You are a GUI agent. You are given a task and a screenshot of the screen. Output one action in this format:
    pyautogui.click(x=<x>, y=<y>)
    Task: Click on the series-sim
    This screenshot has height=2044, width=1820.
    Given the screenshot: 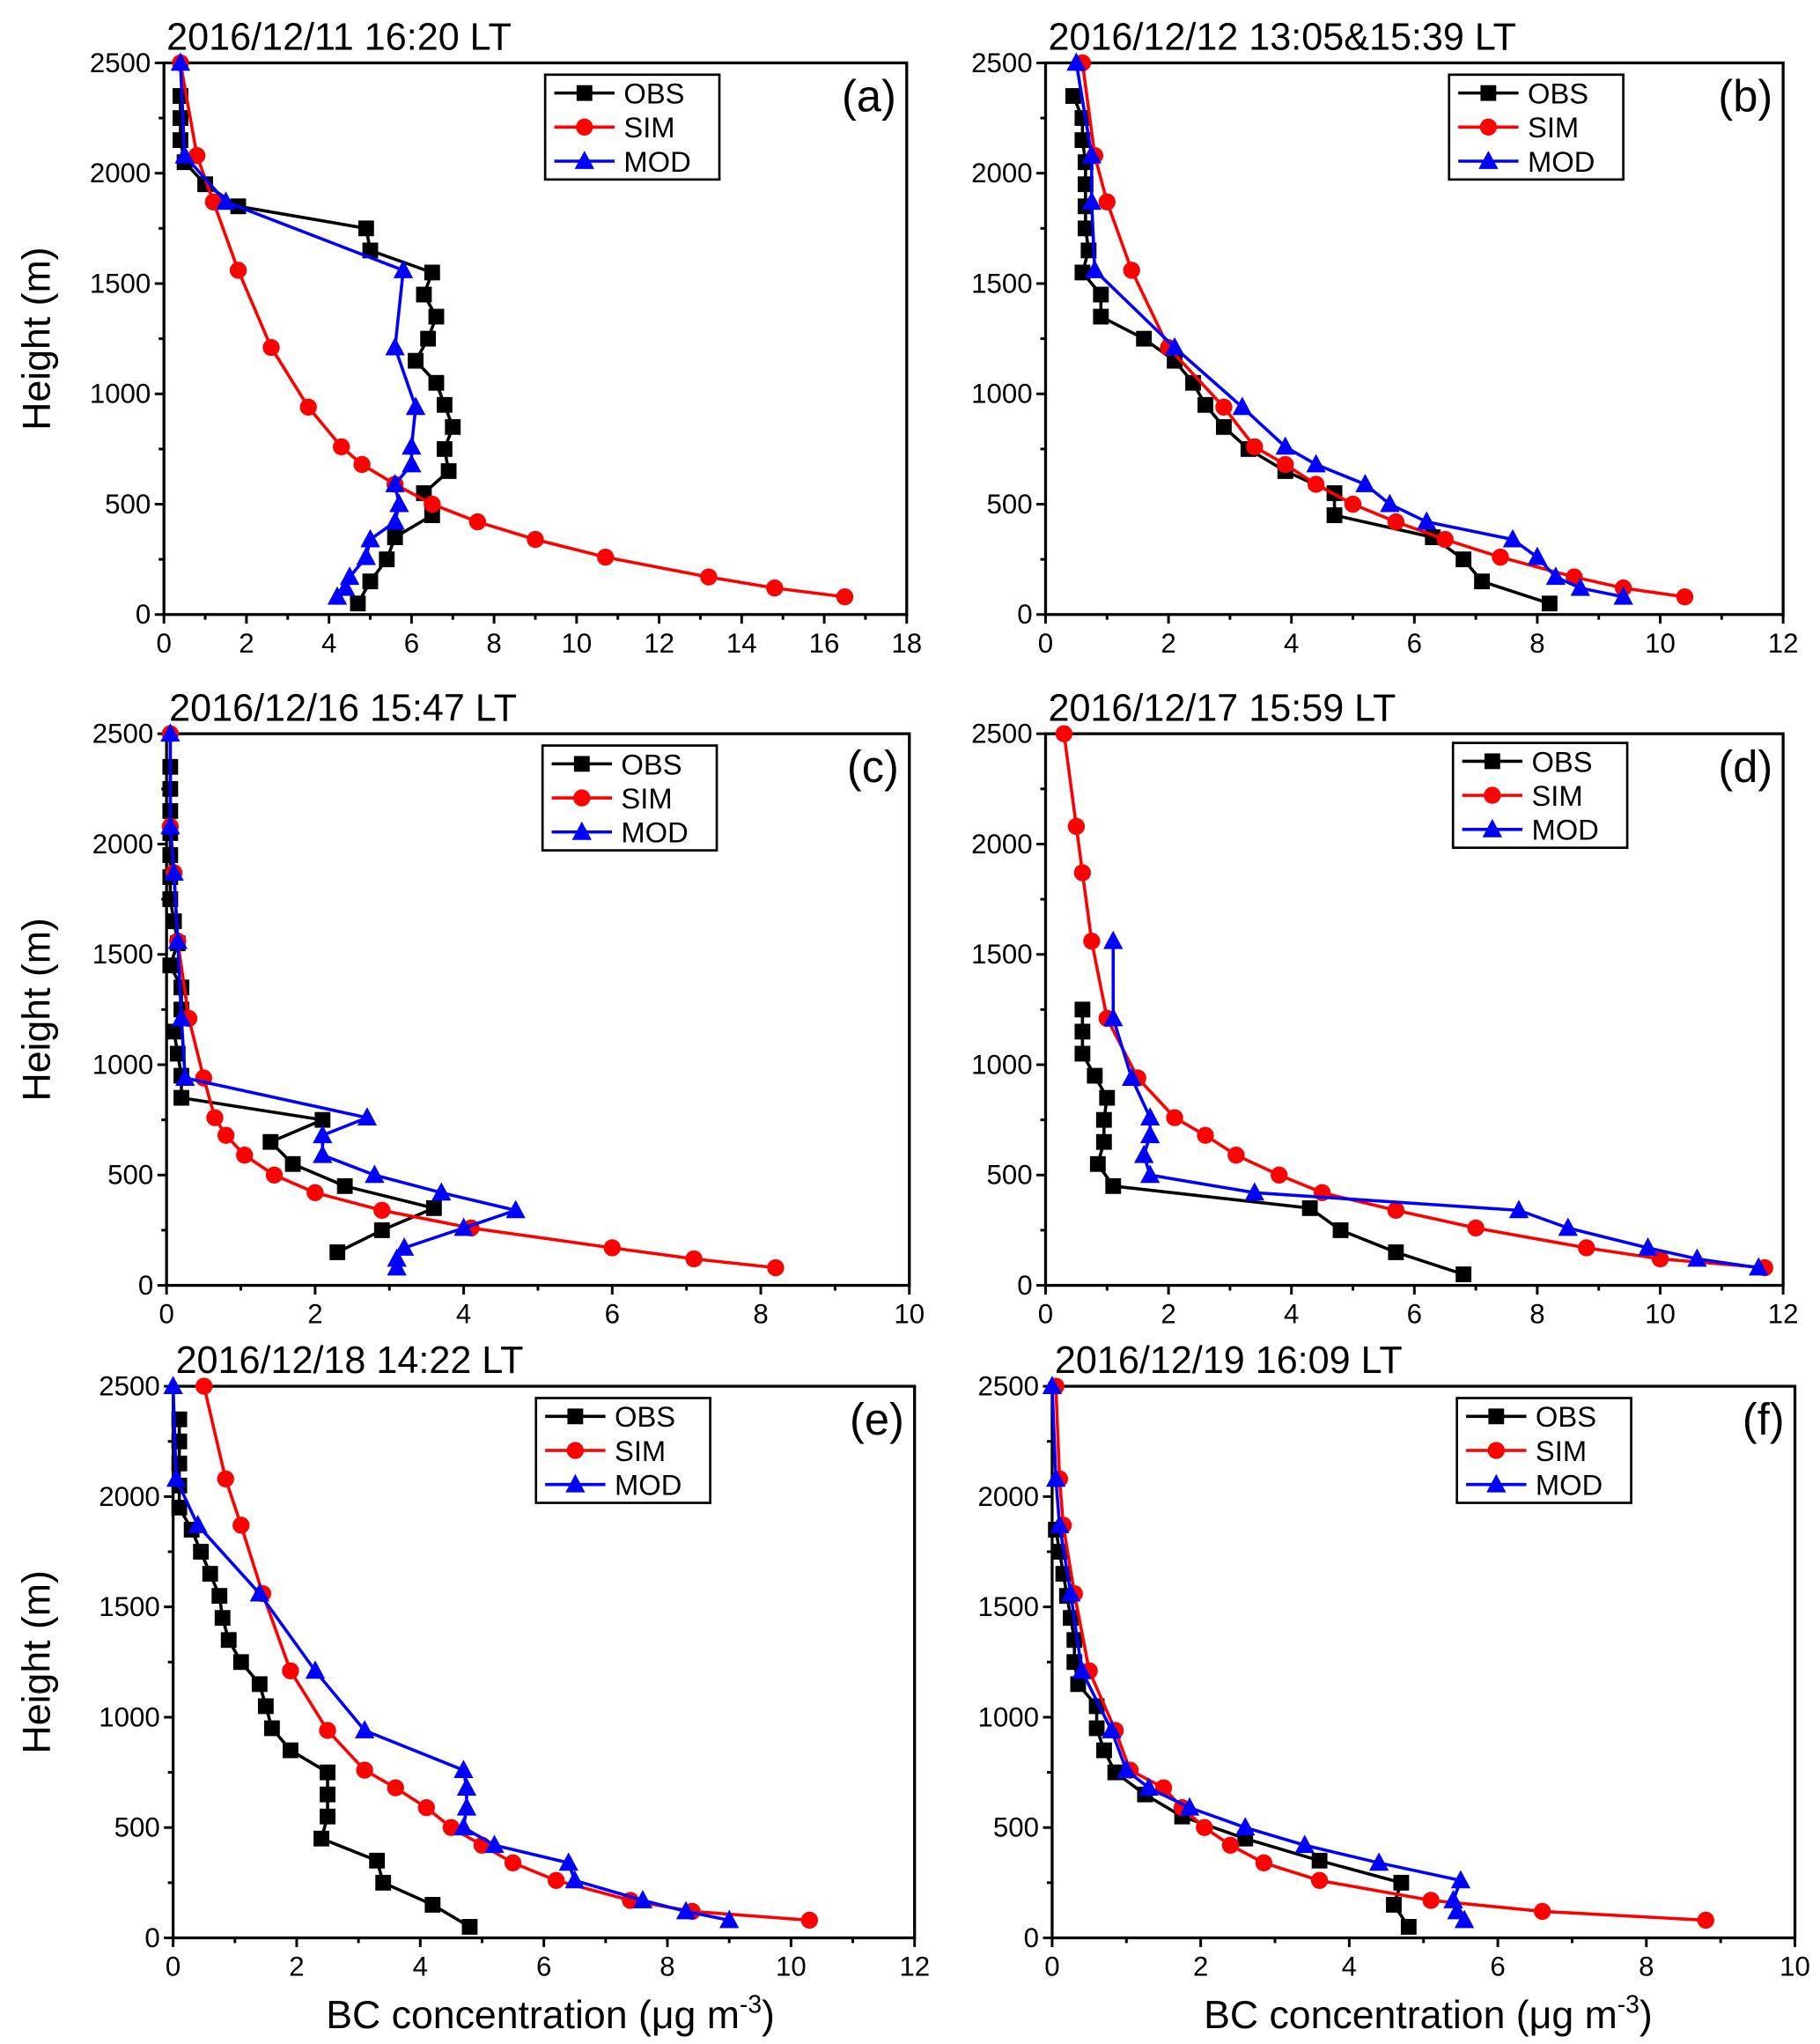 What is the action you would take?
    pyautogui.click(x=1414, y=1001)
    